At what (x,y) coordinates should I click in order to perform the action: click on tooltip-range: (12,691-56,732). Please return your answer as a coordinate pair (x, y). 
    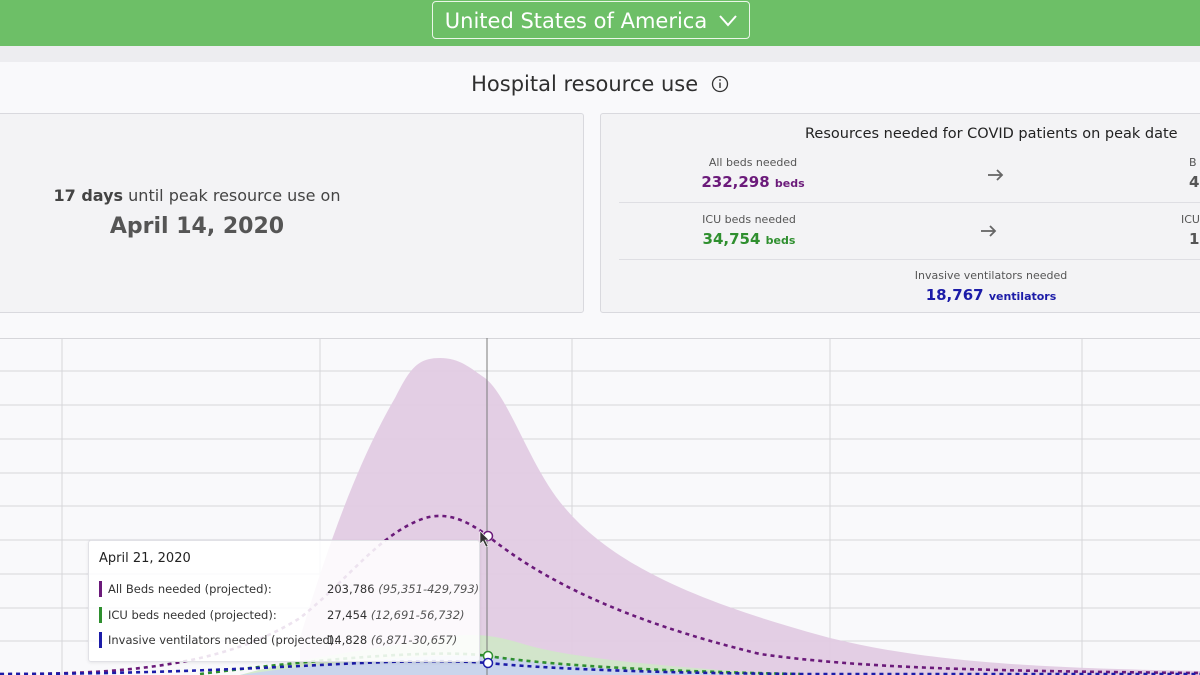
    Looking at the image, I should click on (417, 615).